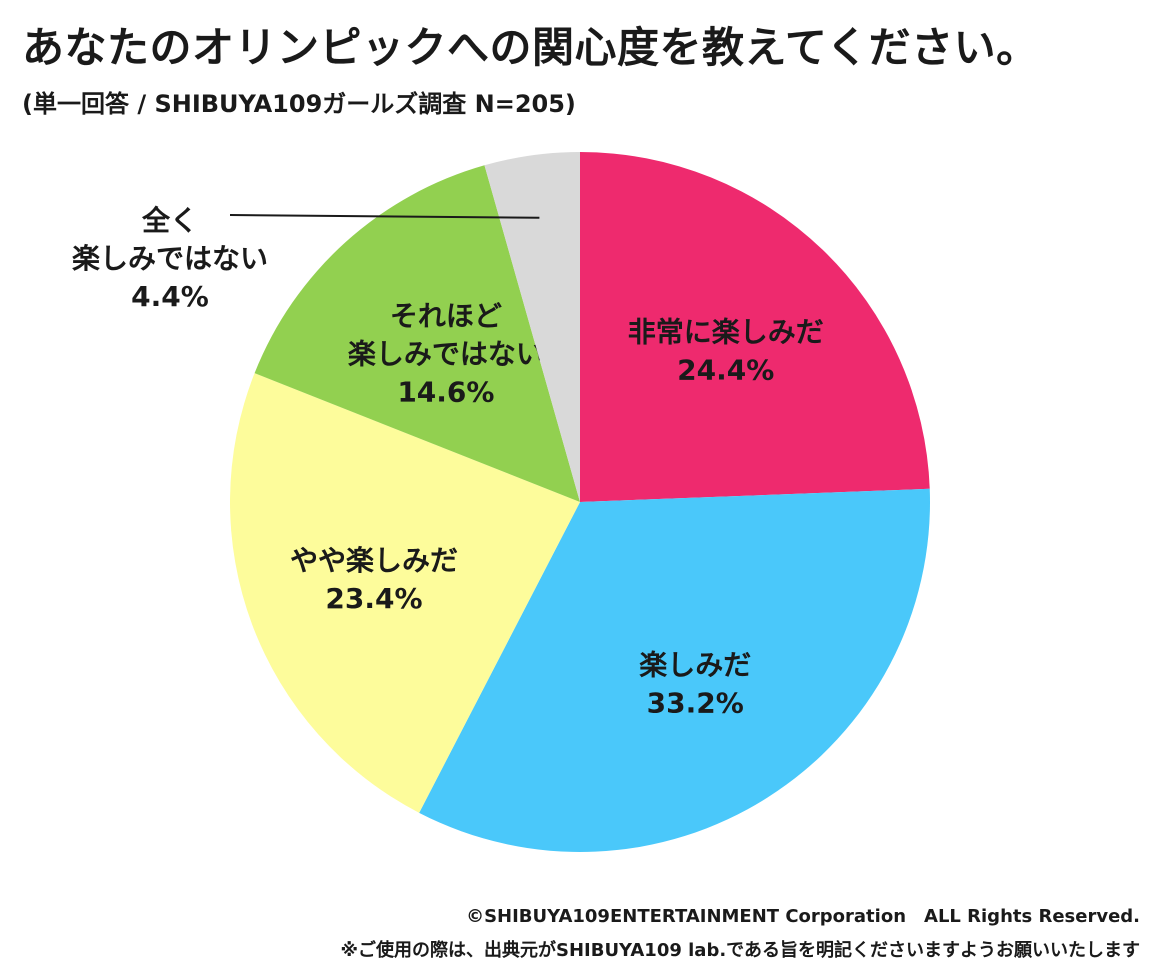 The image size is (1160, 980). Describe the element at coordinates (170, 258) in the screenshot. I see `slice-label-4: 楽しみではない` at that location.